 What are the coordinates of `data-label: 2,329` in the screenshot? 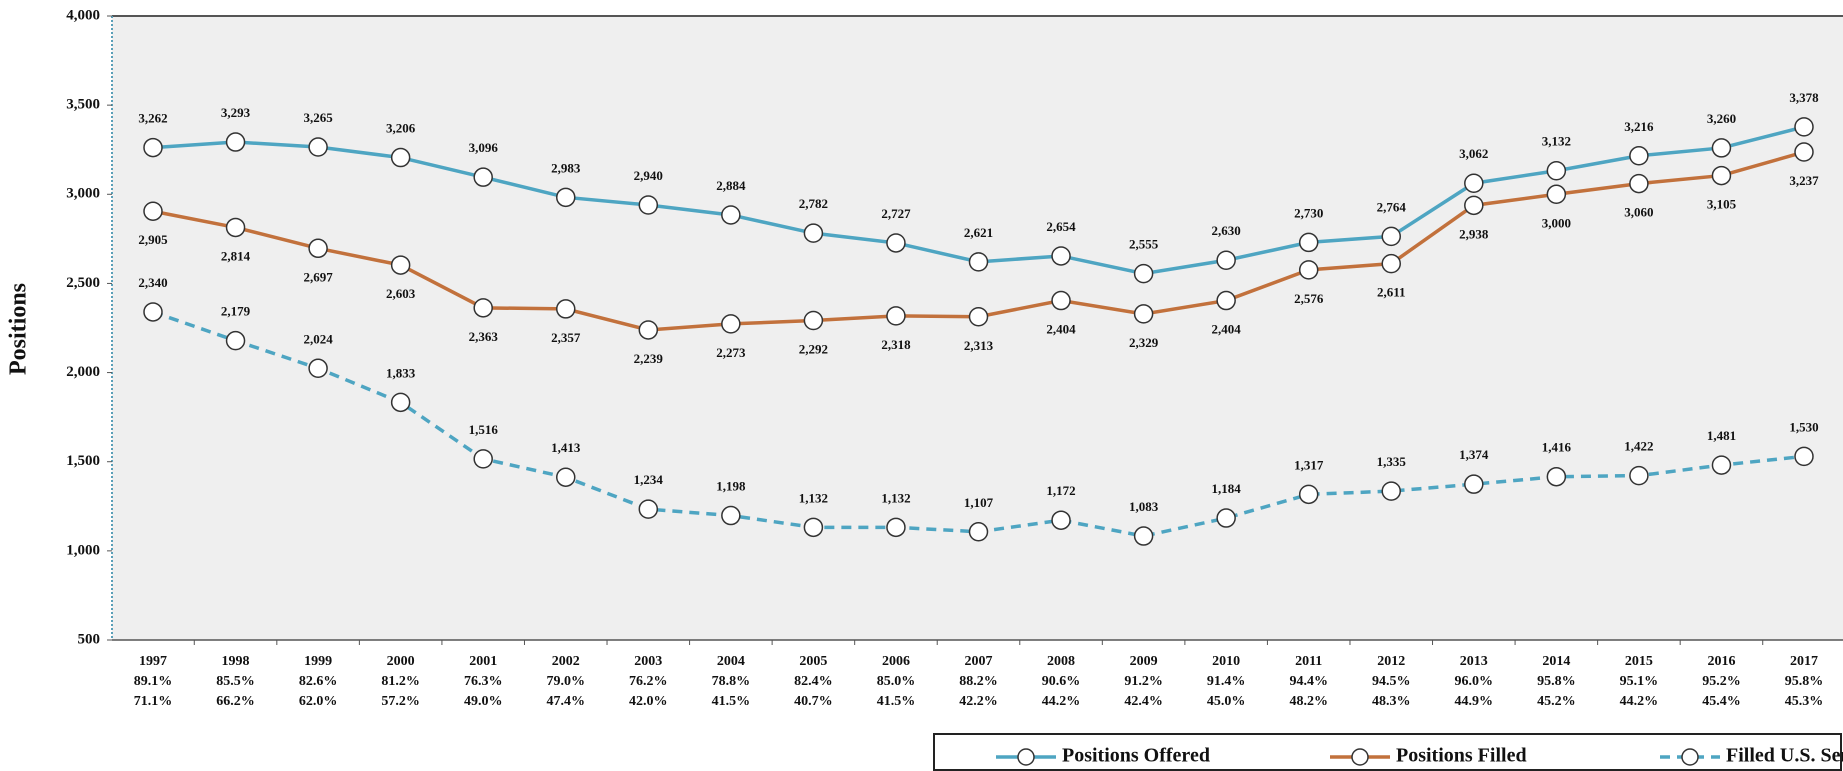 It's located at (1144, 342).